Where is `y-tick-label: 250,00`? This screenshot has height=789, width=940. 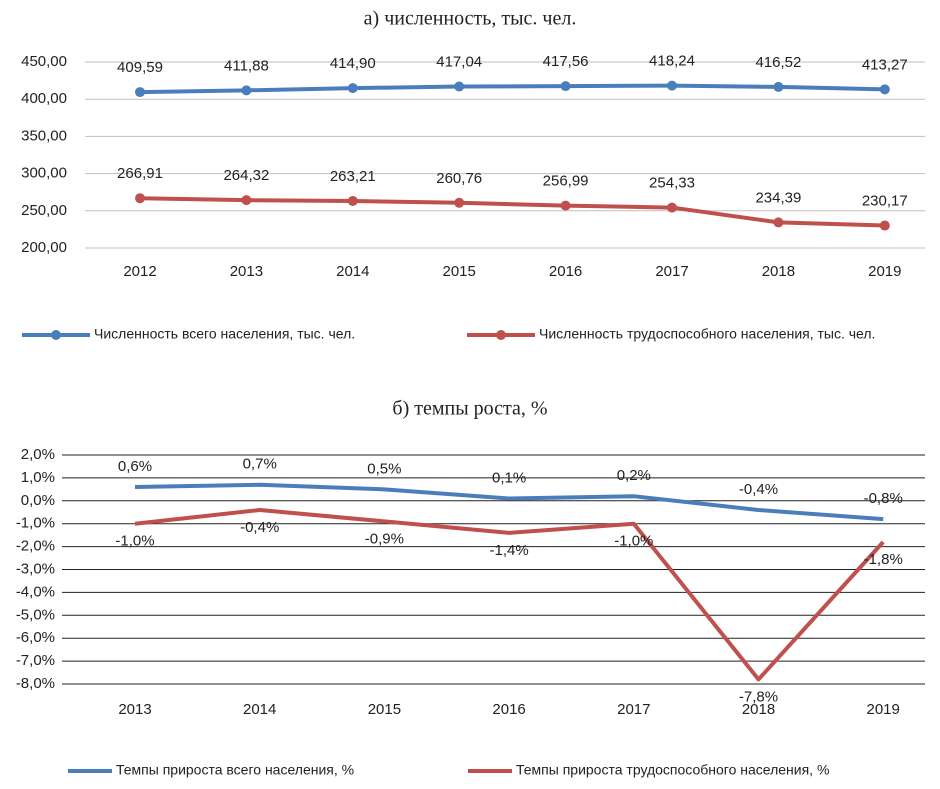
y-tick-label: 250,00 is located at coordinates (44, 210).